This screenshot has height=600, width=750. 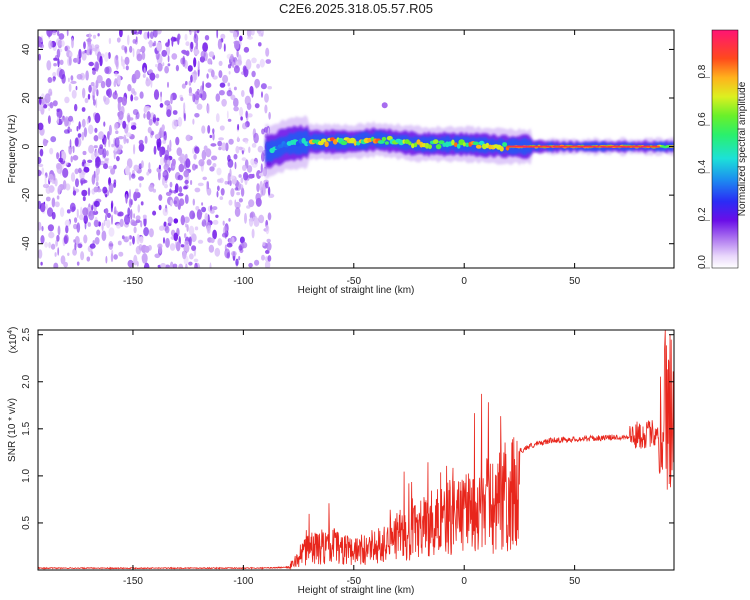 What do you see at coordinates (575, 281) in the screenshot?
I see `x-tick-label: 50` at bounding box center [575, 281].